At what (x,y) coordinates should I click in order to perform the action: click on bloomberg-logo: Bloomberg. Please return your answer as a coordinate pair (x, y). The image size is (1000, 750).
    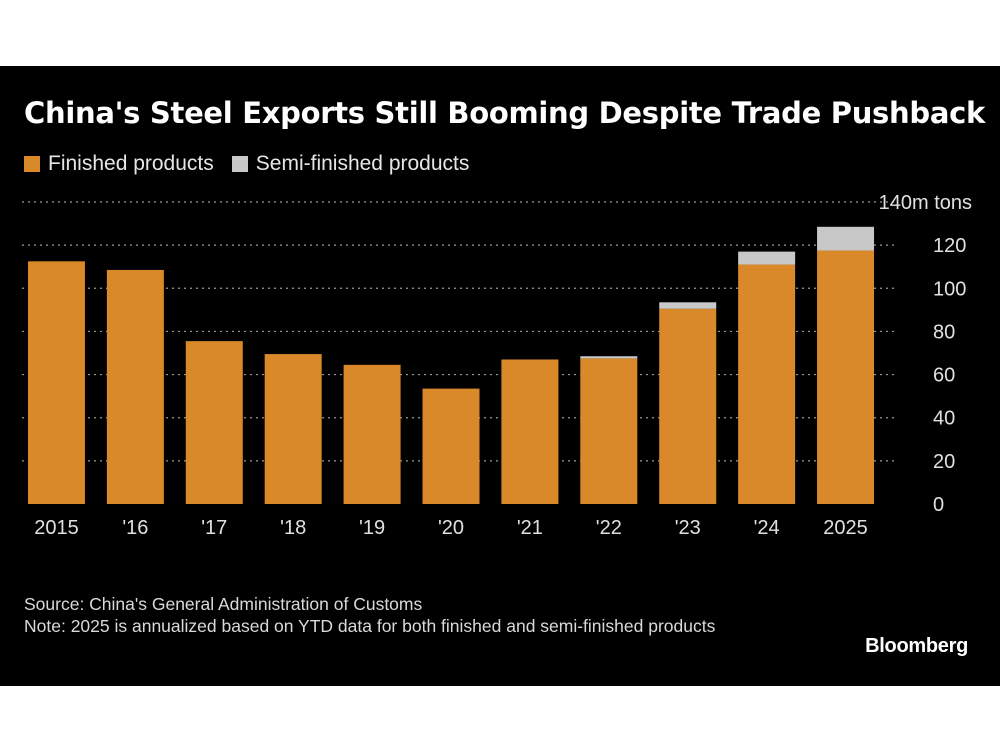
    Looking at the image, I should click on (916, 646).